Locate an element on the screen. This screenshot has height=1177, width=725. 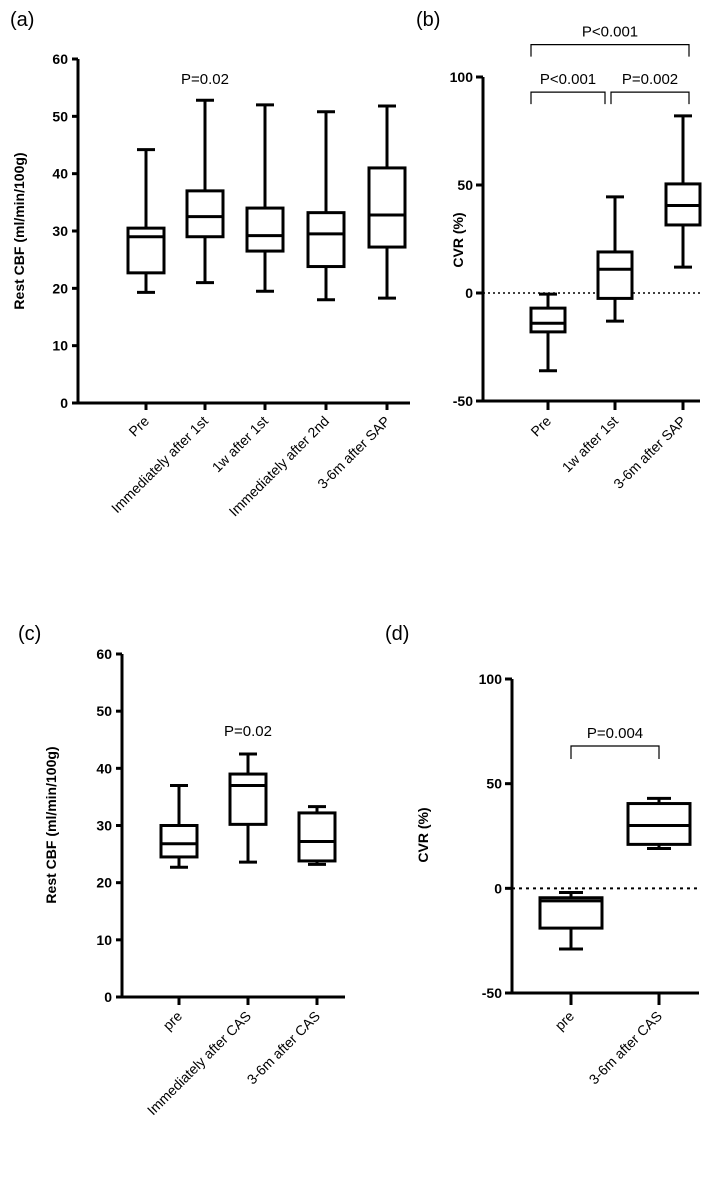
panel-label-a: (a) is located at coordinates (22, 20).